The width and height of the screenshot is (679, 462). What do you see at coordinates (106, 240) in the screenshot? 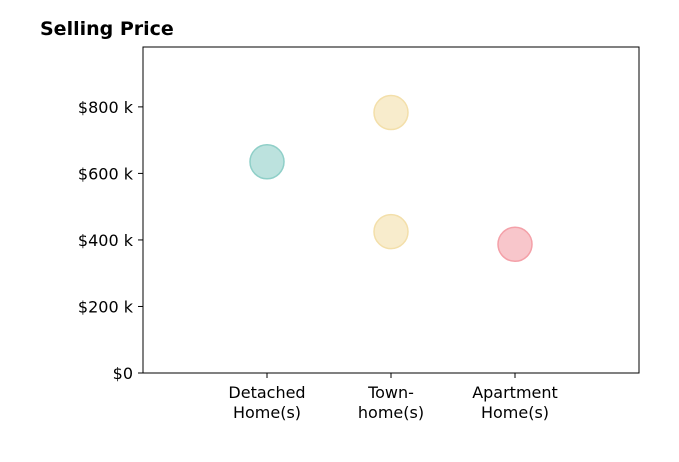
I see `y-tick-label: $400 k` at bounding box center [106, 240].